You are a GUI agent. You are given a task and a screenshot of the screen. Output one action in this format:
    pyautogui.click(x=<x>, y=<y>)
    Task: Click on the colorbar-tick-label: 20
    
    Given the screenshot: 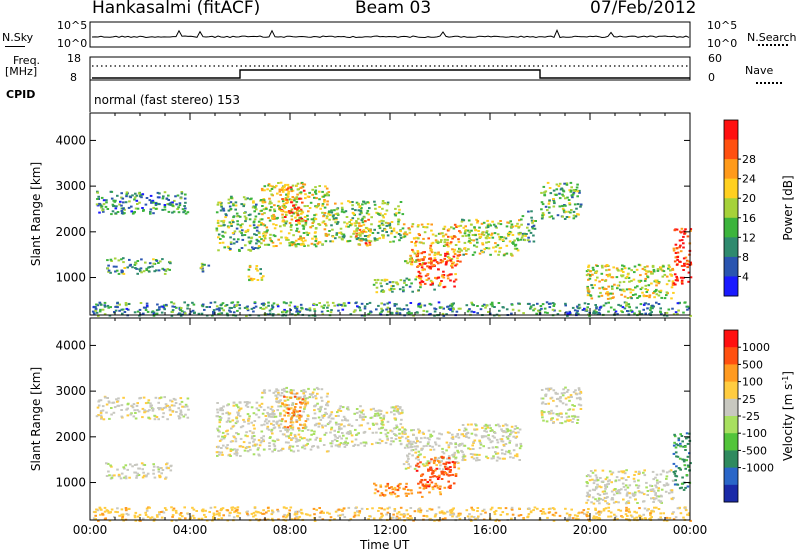 What is the action you would take?
    pyautogui.click(x=749, y=198)
    